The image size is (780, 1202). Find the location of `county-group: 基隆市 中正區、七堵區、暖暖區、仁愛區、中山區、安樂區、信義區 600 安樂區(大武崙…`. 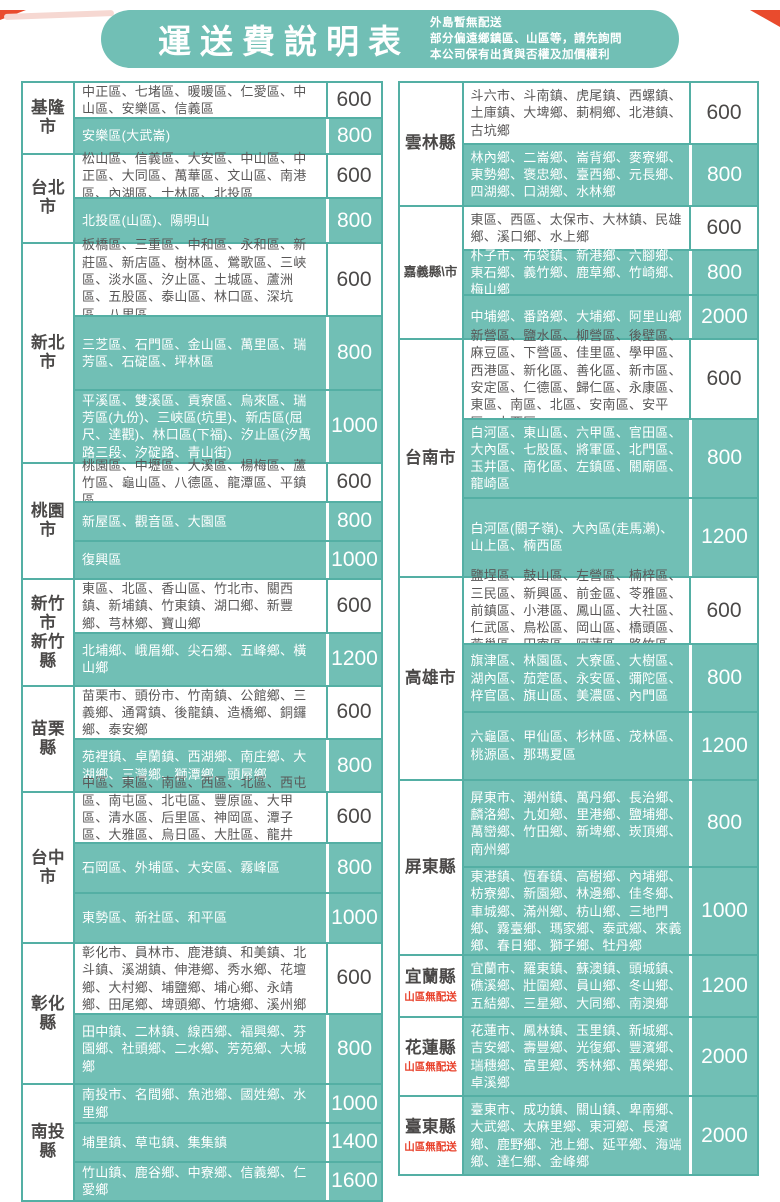

county-group: 基隆市 中正區、七堵區、暖暖區、仁愛區、中山區、安樂區、信義區 600 安樂區(大武崙… is located at coordinates (202, 118).